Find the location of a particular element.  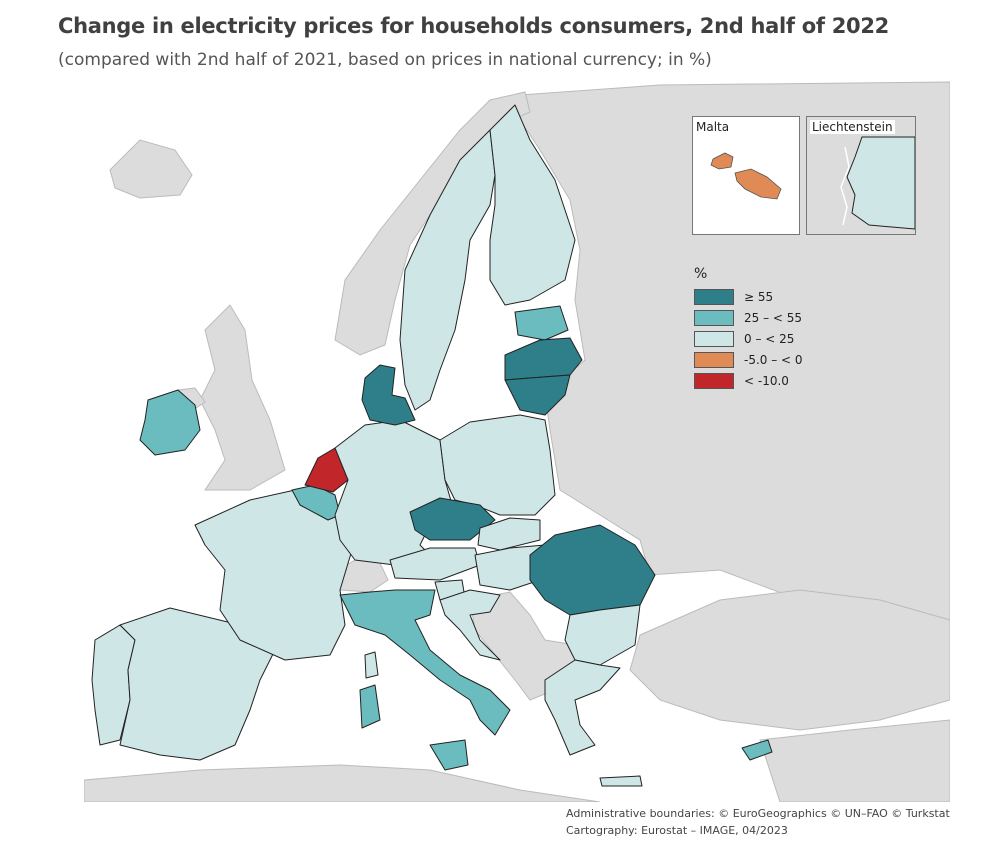

country-poland is located at coordinates (497, 465).